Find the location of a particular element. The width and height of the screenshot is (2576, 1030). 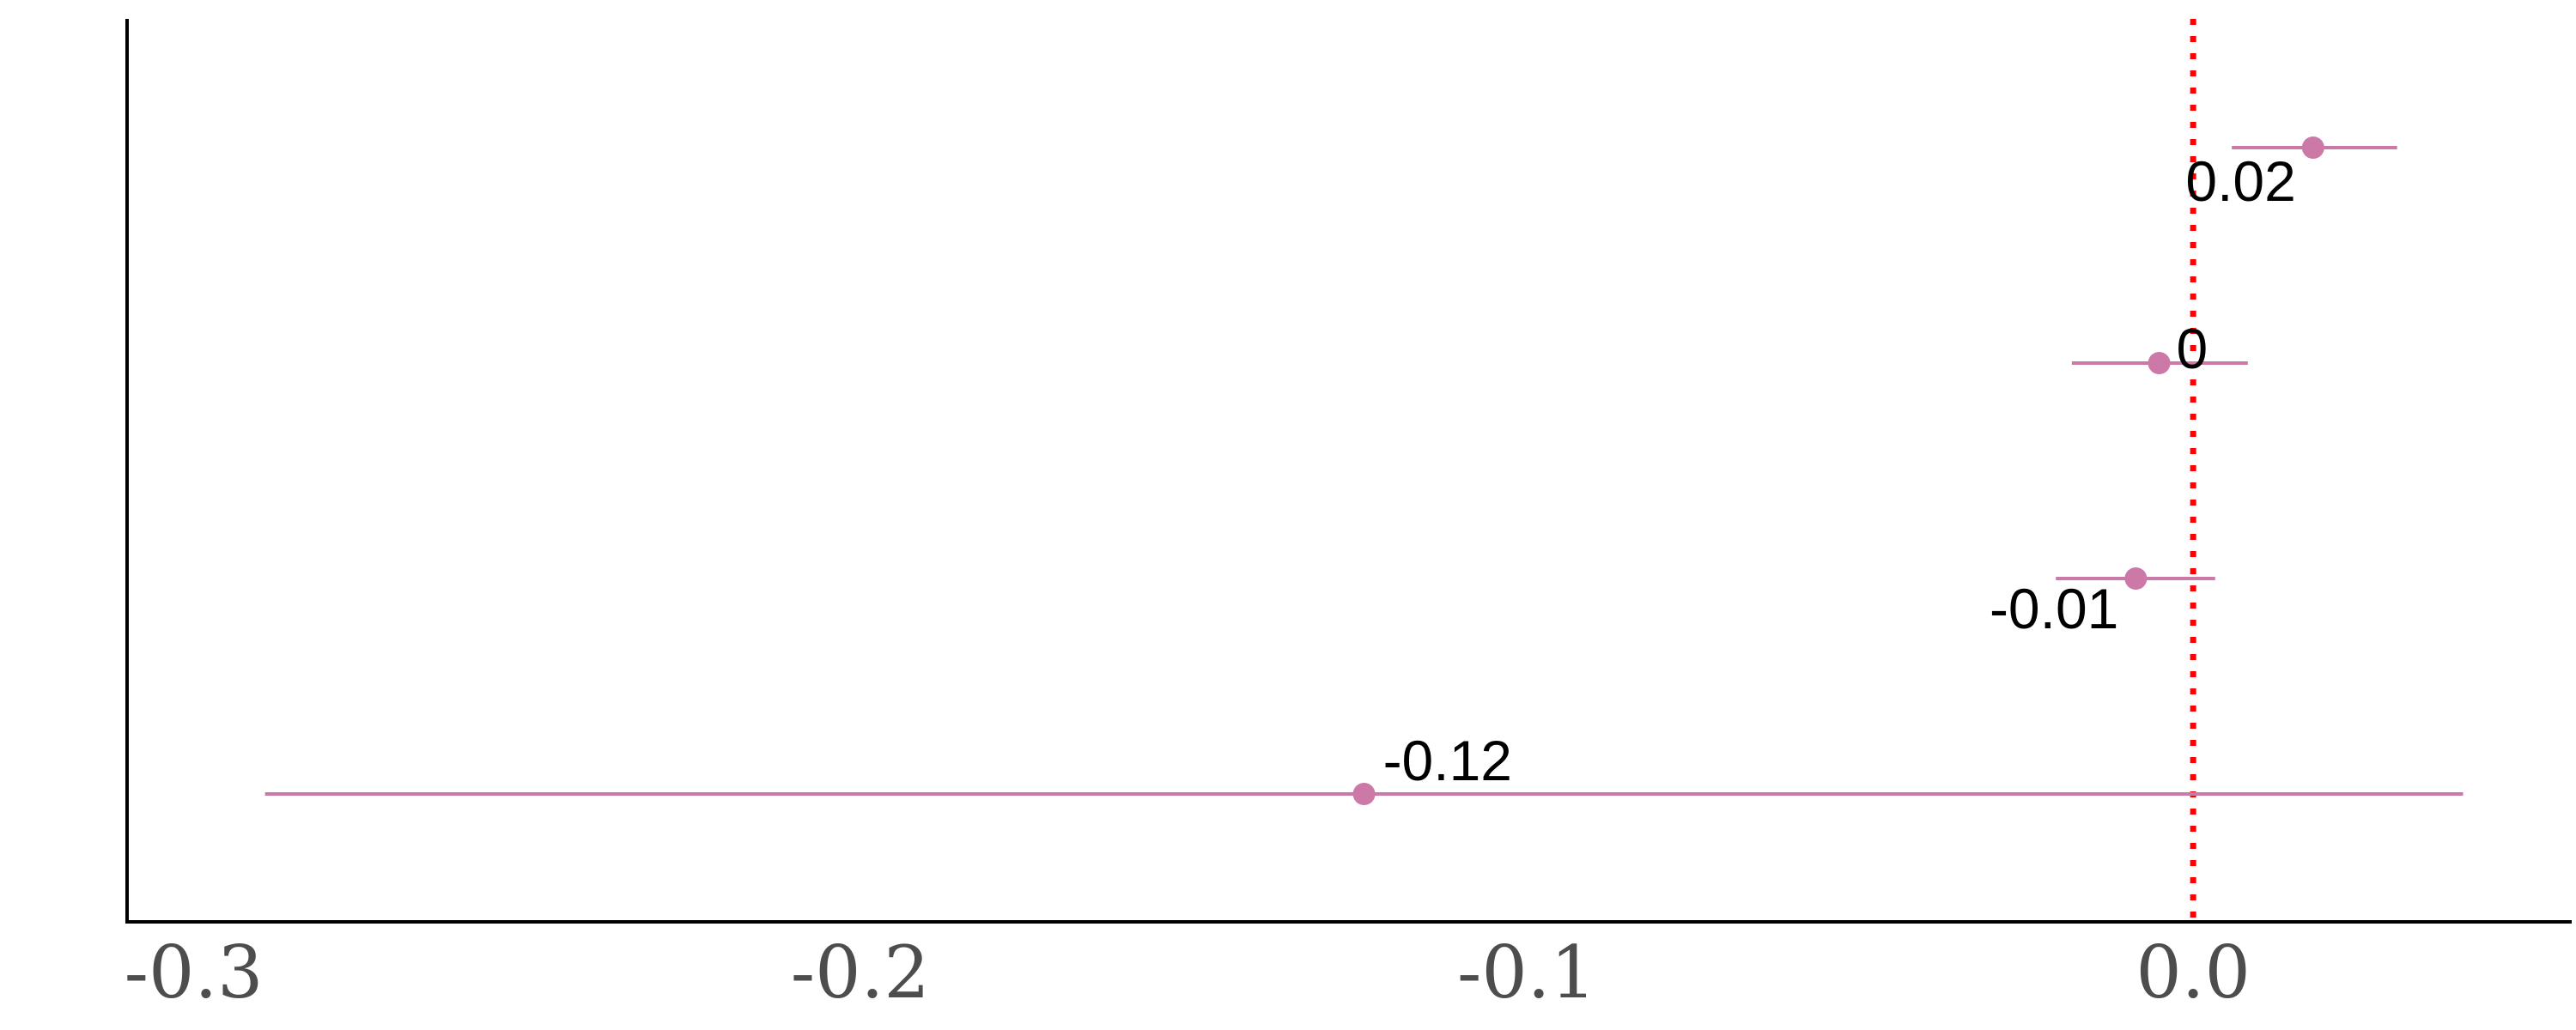

value-label: -0.01 is located at coordinates (2054, 608).